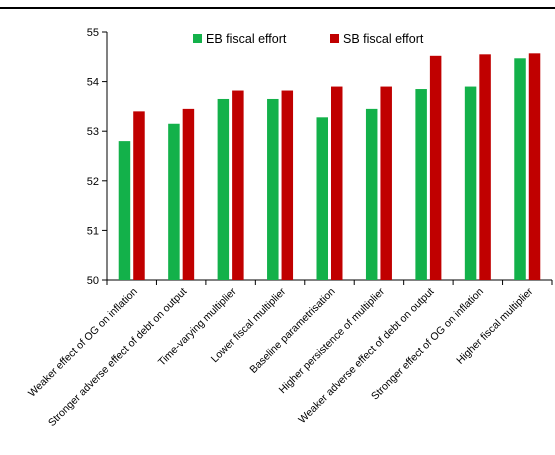 The width and height of the screenshot is (555, 455). I want to click on category-label: Higher persistence of multiplier, so click(332, 340).